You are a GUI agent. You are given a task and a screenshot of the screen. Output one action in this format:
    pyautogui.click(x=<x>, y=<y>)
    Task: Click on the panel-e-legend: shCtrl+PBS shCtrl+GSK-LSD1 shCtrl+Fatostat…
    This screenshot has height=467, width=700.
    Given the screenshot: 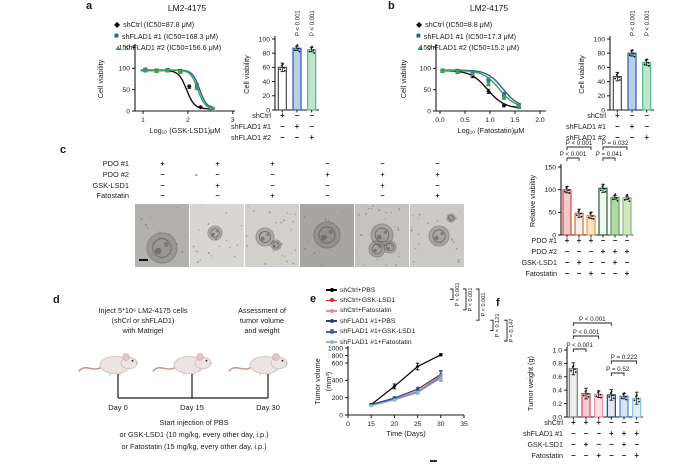 What is the action you would take?
    pyautogui.click(x=370, y=316)
    